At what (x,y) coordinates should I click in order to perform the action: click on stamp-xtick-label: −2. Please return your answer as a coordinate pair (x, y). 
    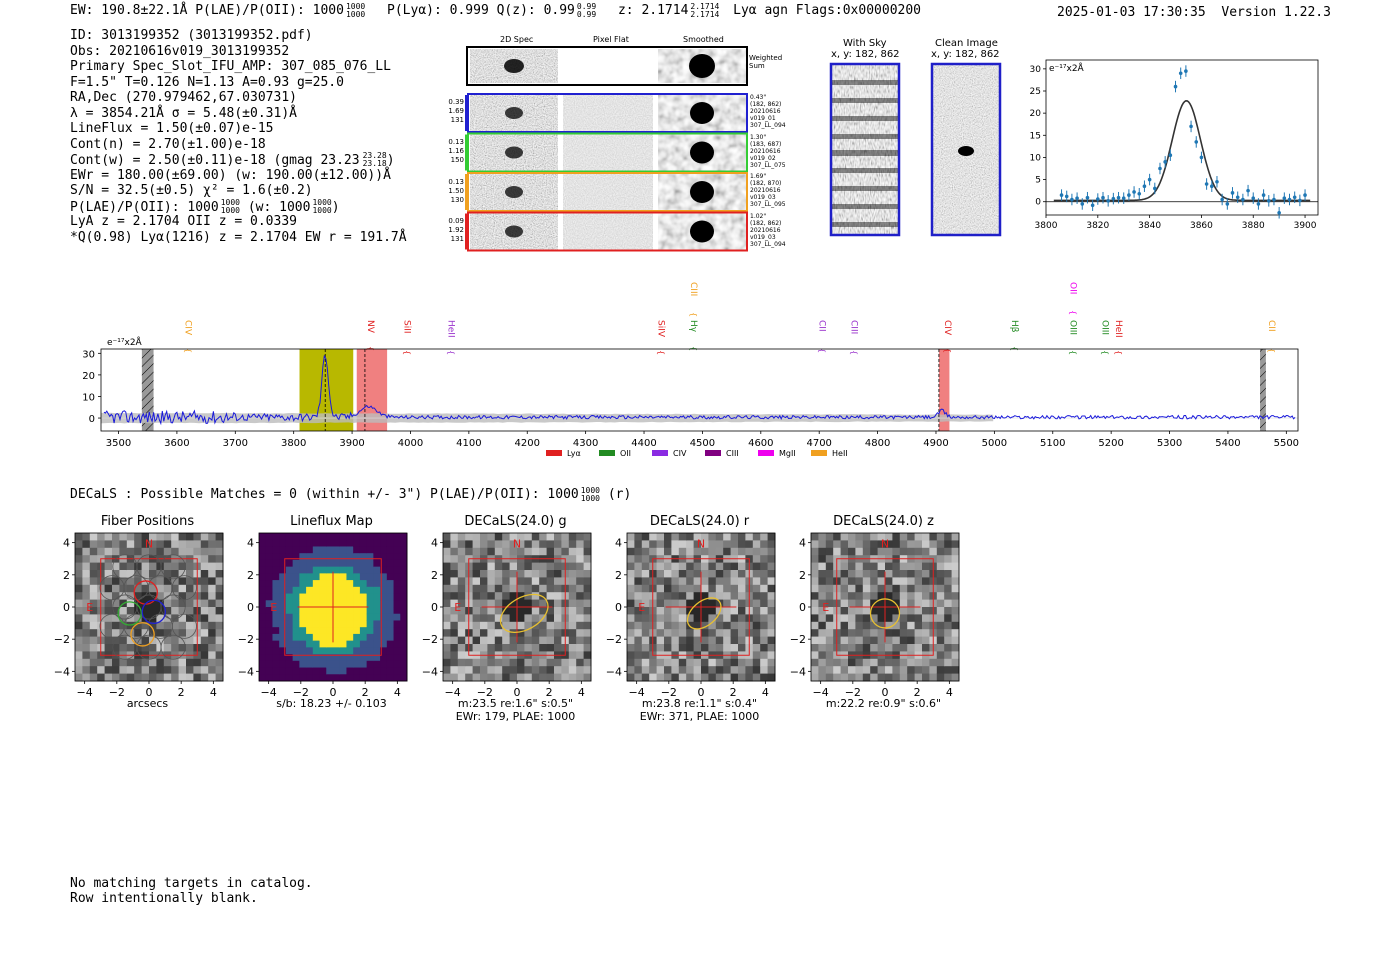
    Looking at the image, I should click on (485, 692).